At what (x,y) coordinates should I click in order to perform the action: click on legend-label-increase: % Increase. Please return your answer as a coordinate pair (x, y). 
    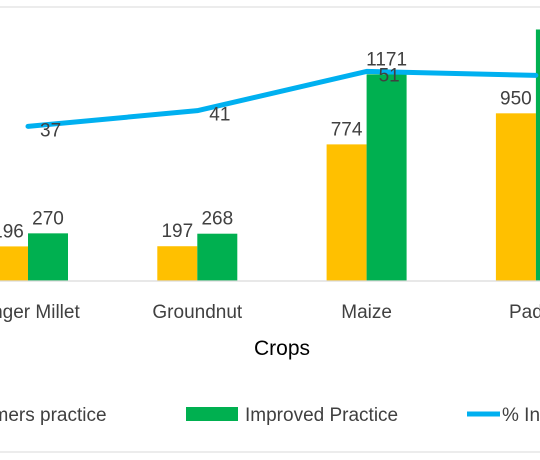
    Looking at the image, I should click on (521, 415).